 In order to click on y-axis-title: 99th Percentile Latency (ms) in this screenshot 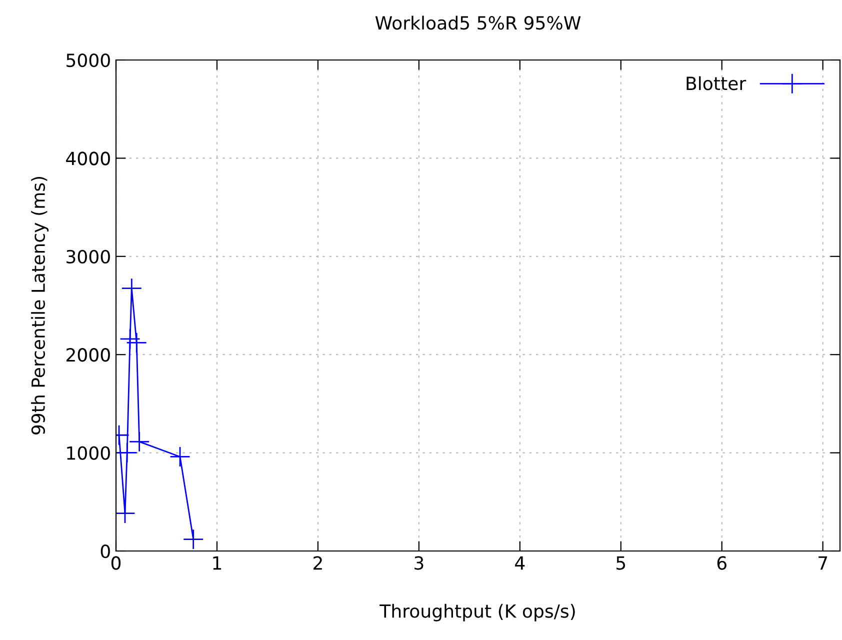, I will do `click(40, 305)`.